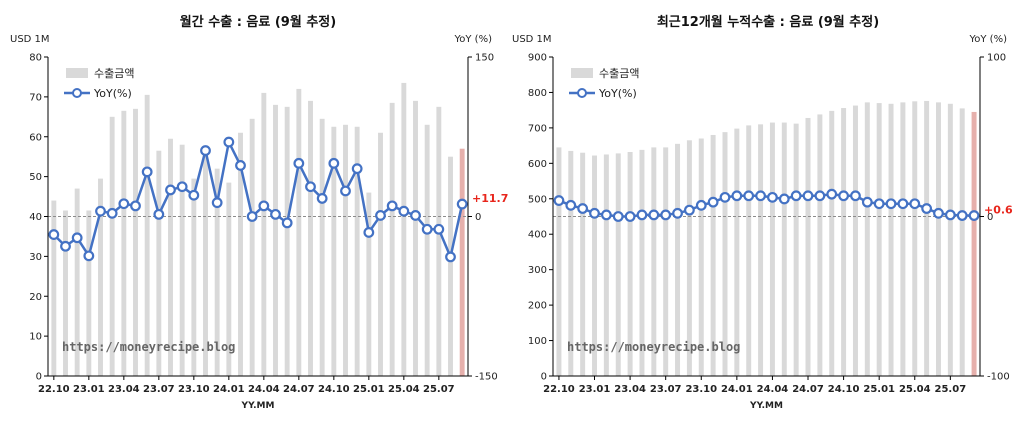  What do you see at coordinates (879, 239) in the screenshot?
I see `bar-25.01` at bounding box center [879, 239].